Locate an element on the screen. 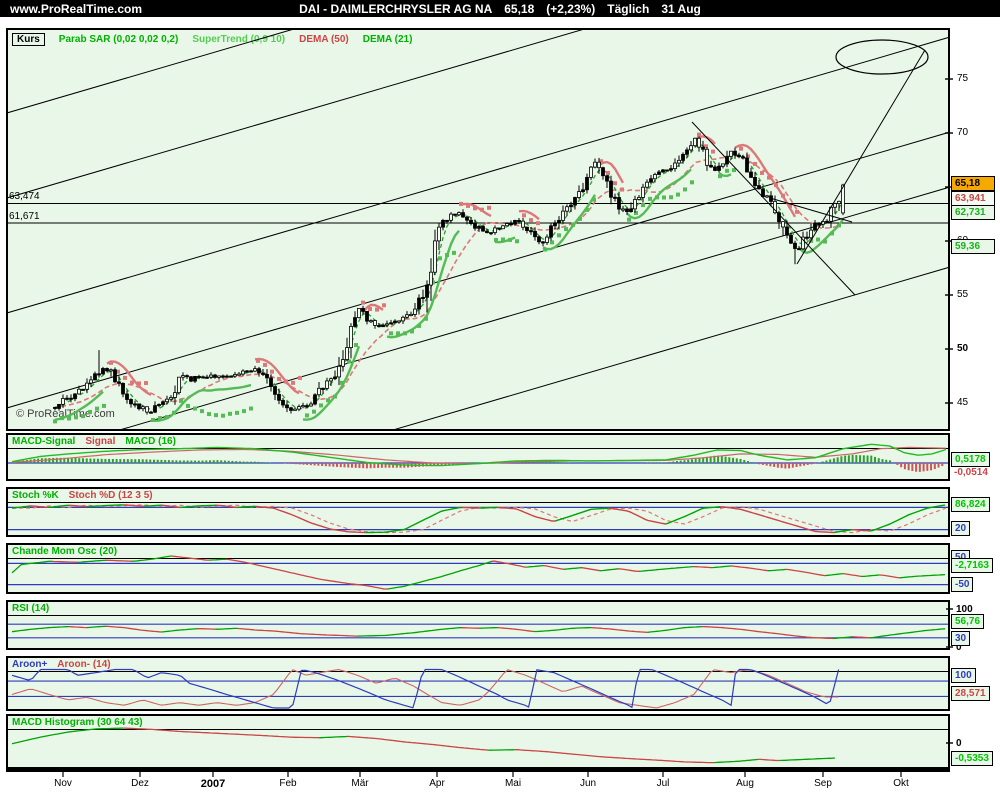  instrument-name: DAI - DAIMLERCHRYSLER AG NA is located at coordinates (396, 9).